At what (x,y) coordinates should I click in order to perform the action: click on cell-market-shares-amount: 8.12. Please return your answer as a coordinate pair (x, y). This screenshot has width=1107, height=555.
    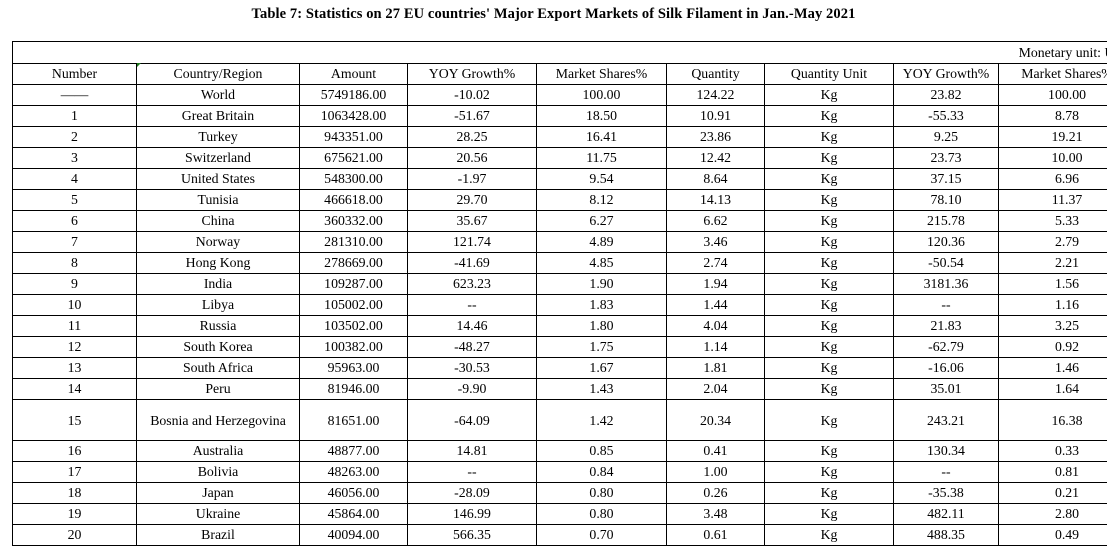
    Looking at the image, I should click on (601, 200).